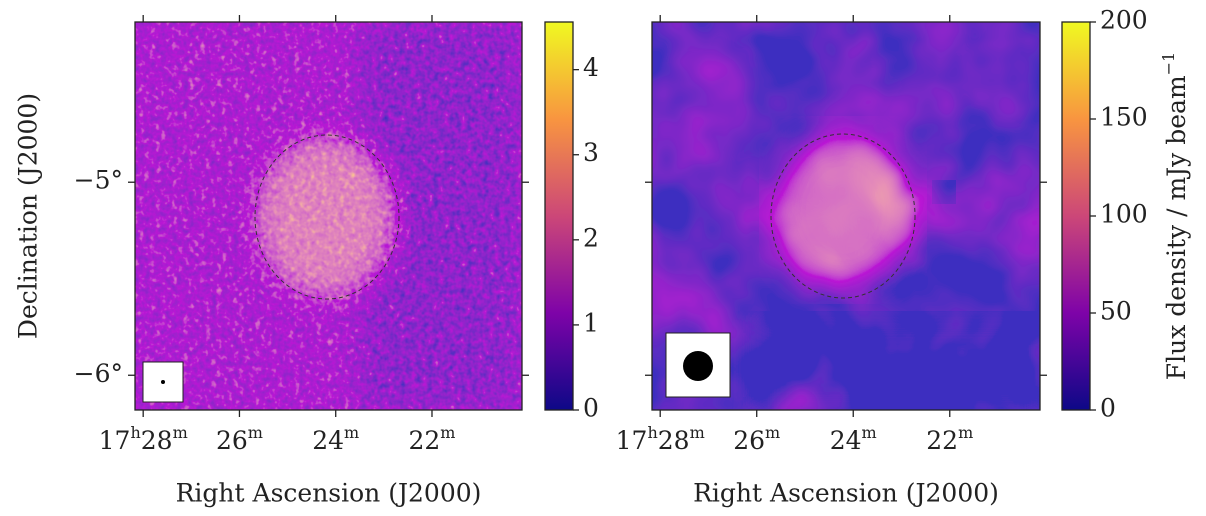 The width and height of the screenshot is (1206, 516). What do you see at coordinates (591, 322) in the screenshot?
I see `colorbar-tick-label: 1` at bounding box center [591, 322].